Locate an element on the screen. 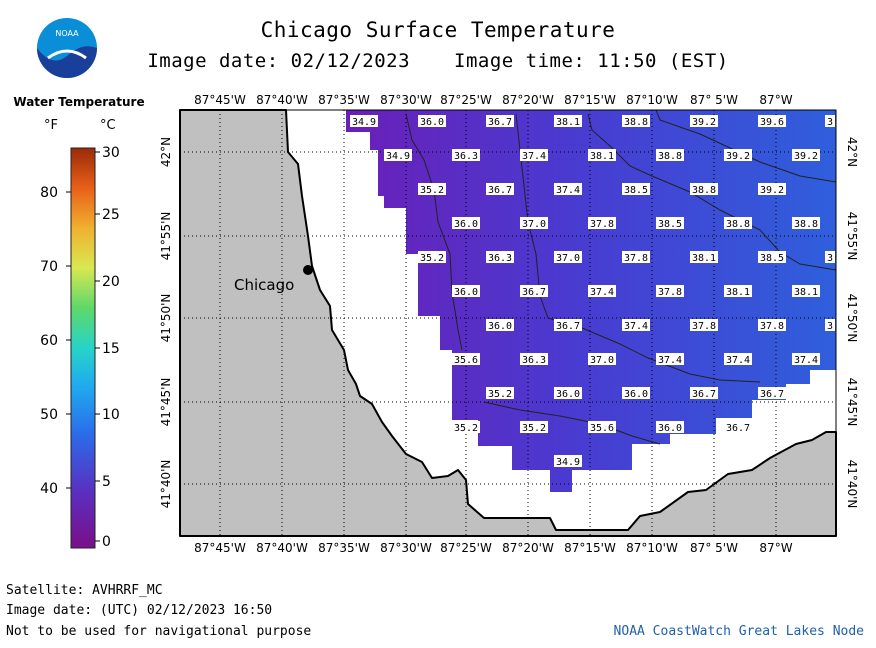 The height and width of the screenshot is (648, 876). temperature-value: 36.3 is located at coordinates (500, 258).